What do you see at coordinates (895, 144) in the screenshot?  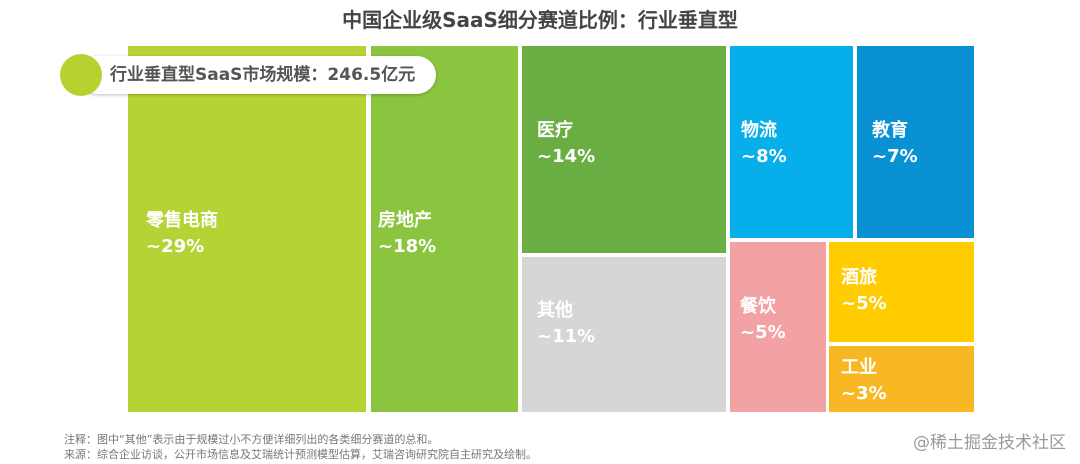 I see `segment-label: 教育 ~7%` at bounding box center [895, 144].